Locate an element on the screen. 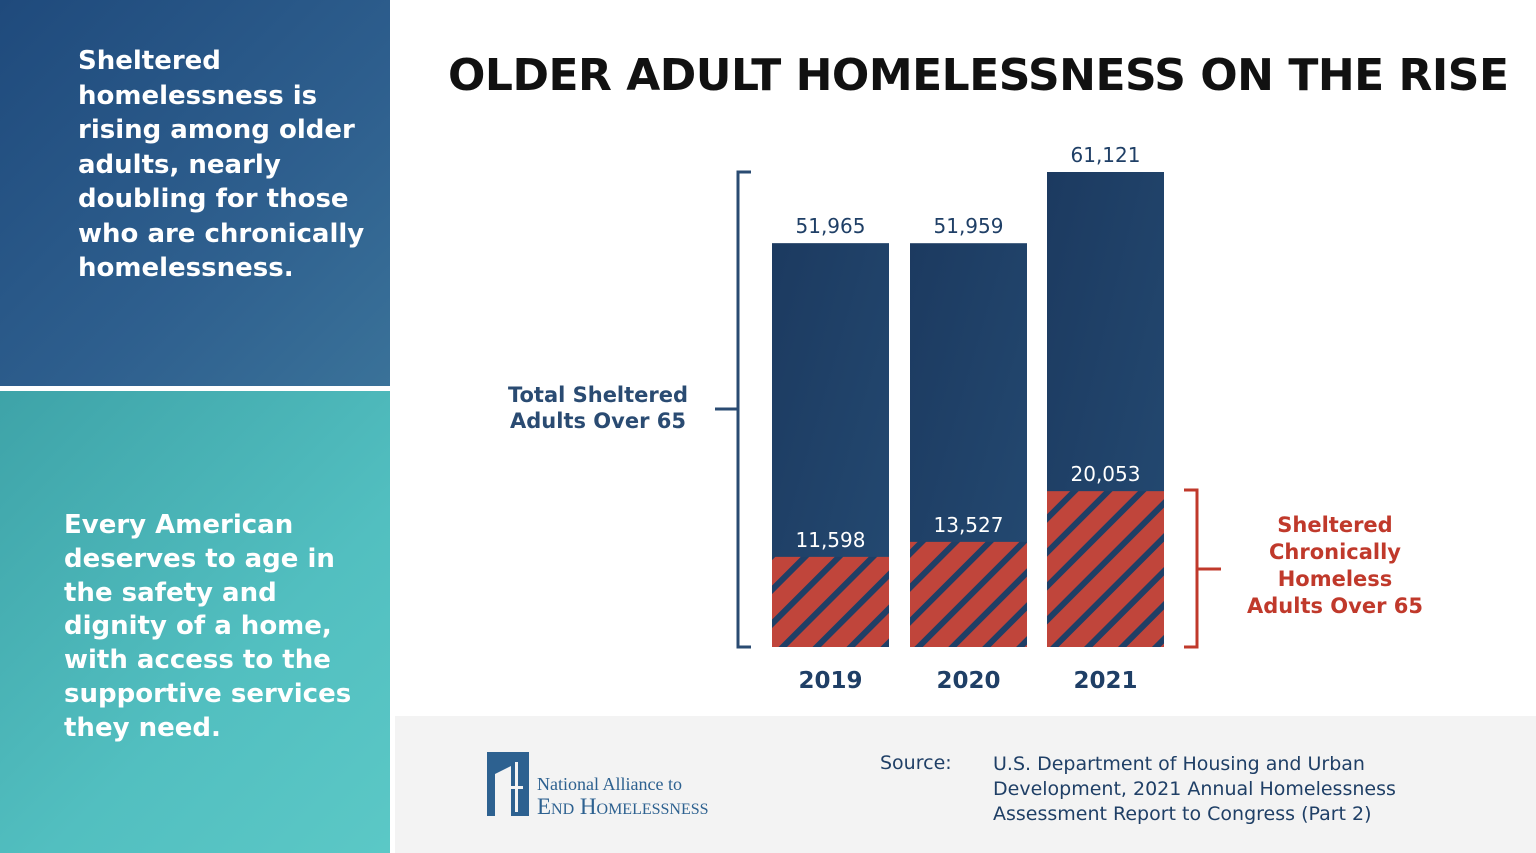  label-chronic-2020: 13,527 is located at coordinates (969, 525).